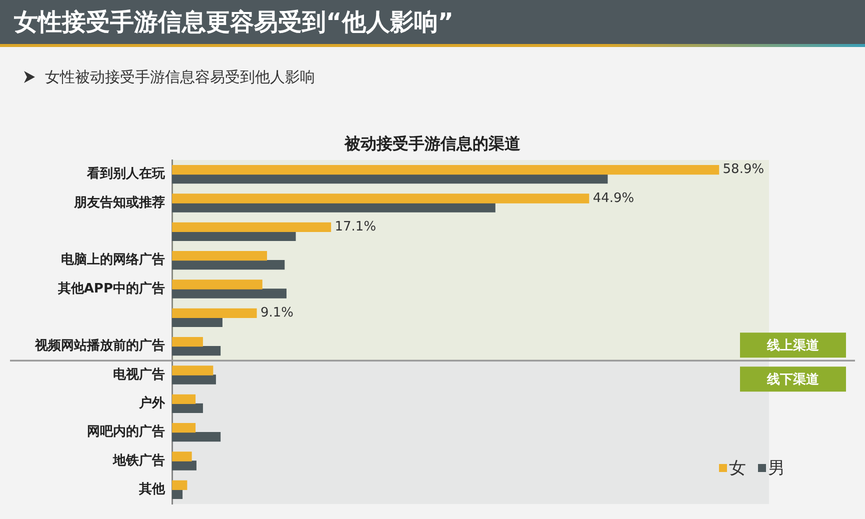  I want to click on y-tick-label: 网吧内的广告, so click(126, 432).